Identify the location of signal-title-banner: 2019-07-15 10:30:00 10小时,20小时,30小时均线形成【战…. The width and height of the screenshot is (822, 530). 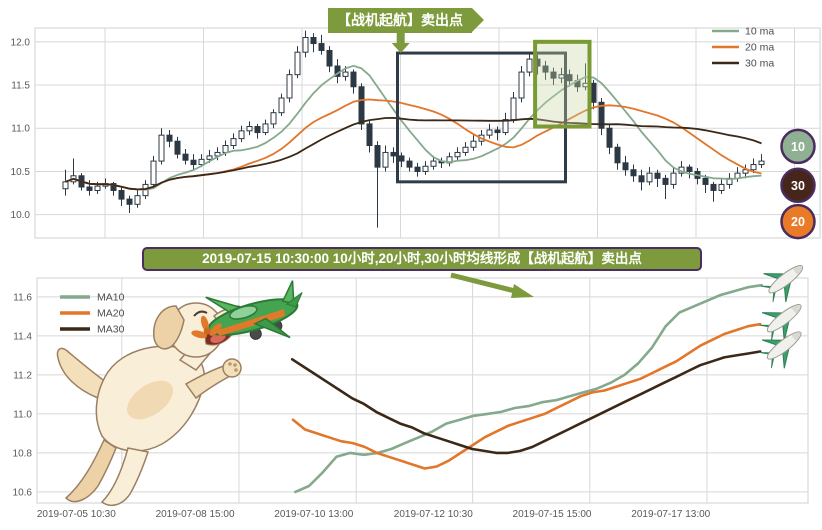
(422, 259).